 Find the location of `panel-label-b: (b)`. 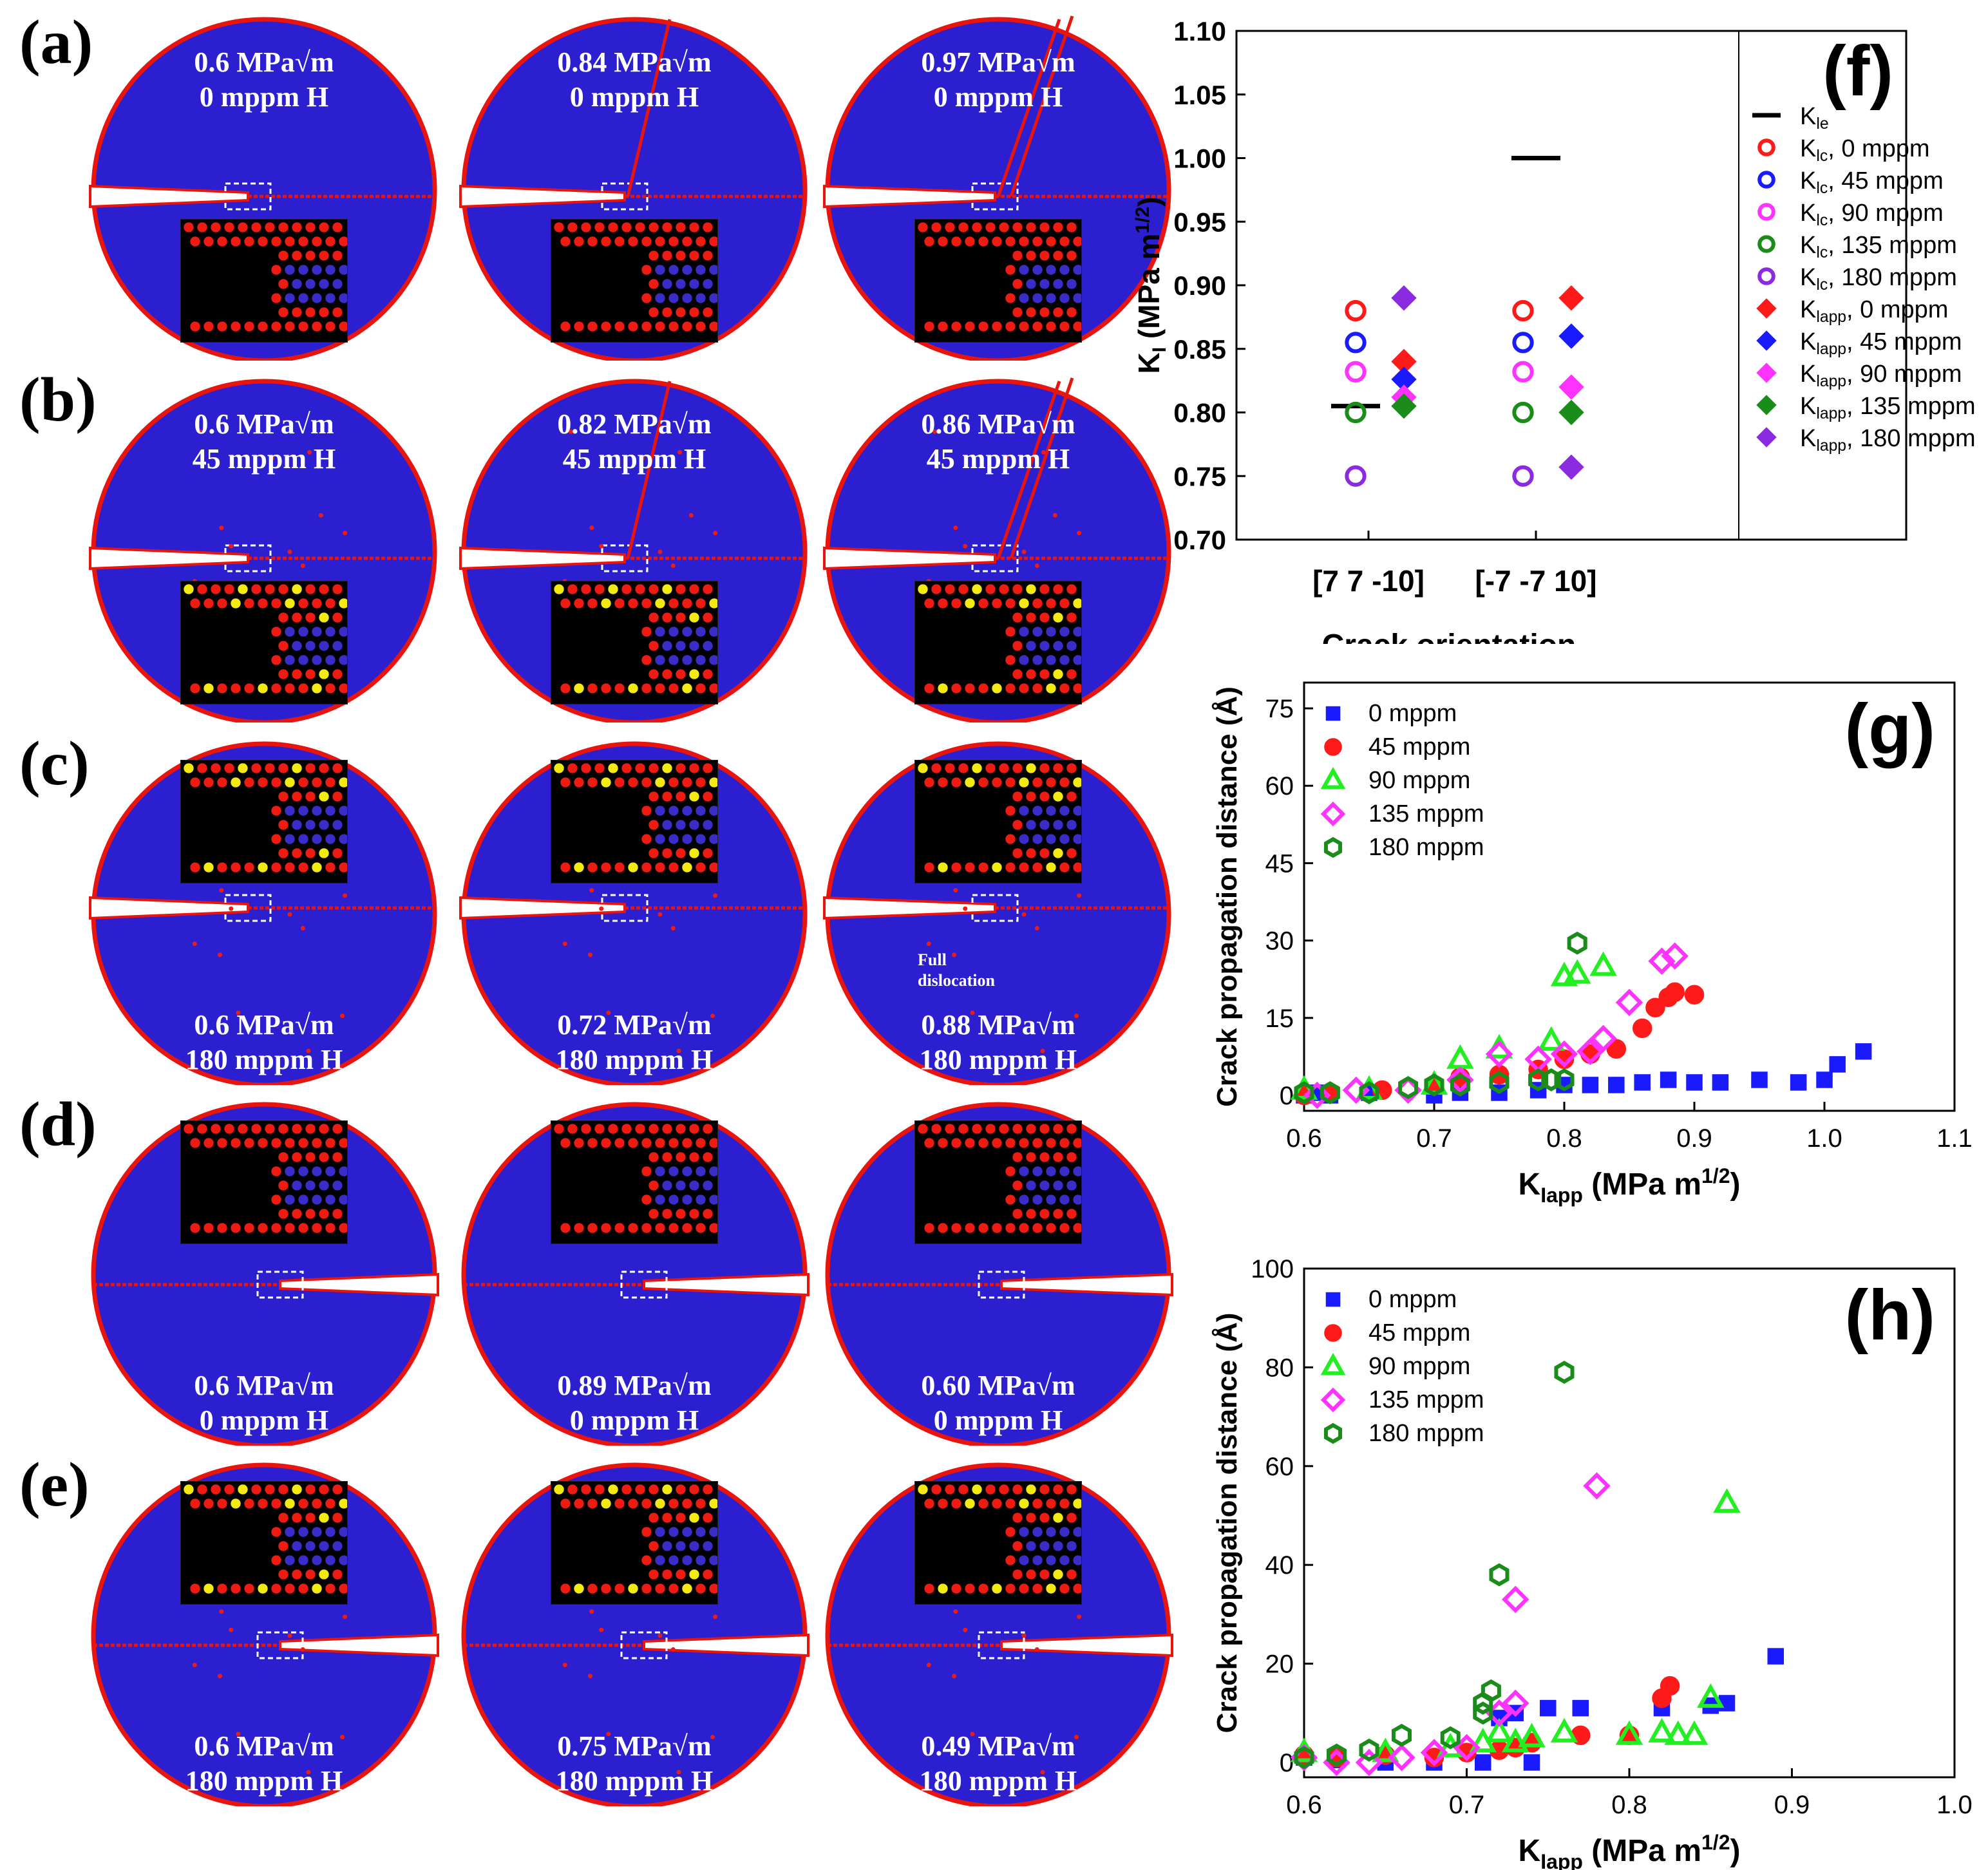

panel-label-b: (b) is located at coordinates (58, 400).